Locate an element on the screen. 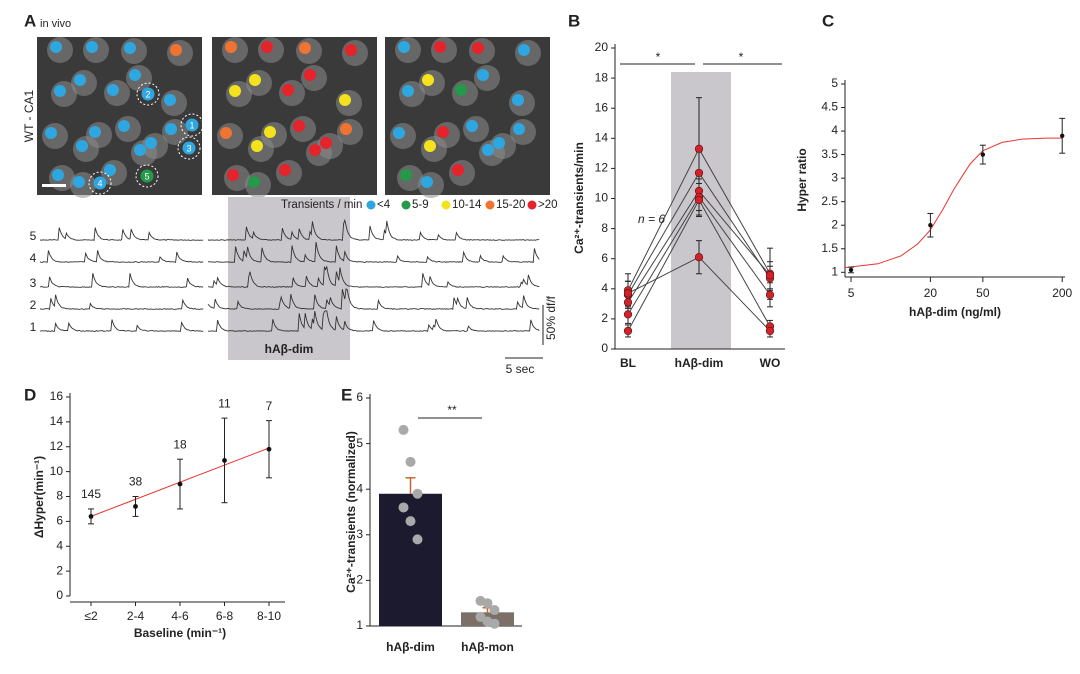  count-label: 38 is located at coordinates (136, 482).